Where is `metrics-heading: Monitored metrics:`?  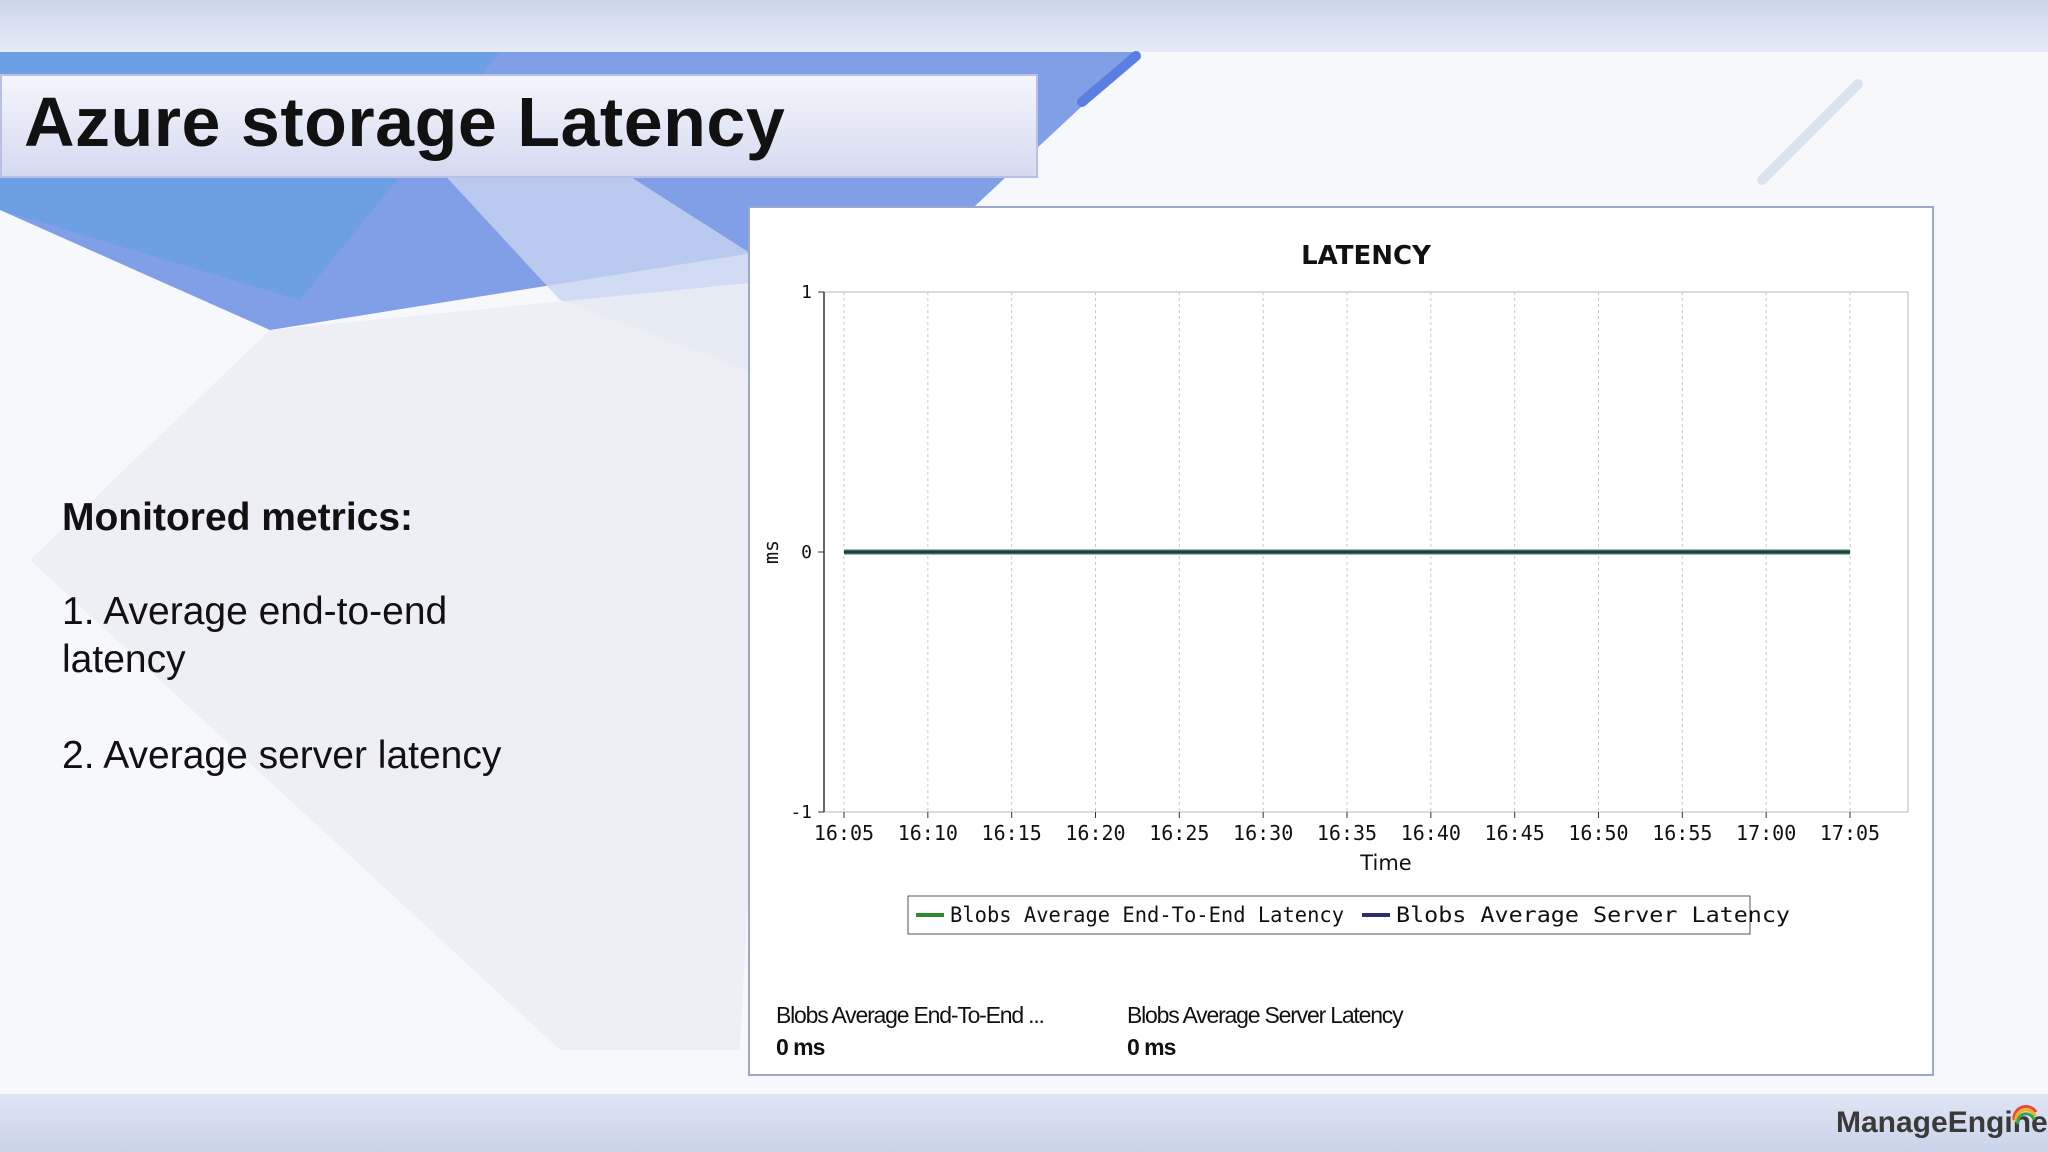 metrics-heading: Monitored metrics: is located at coordinates (238, 517).